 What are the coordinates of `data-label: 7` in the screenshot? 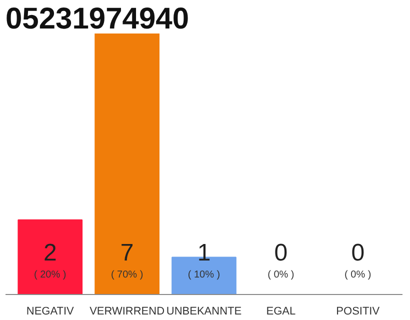 It's located at (127, 253).